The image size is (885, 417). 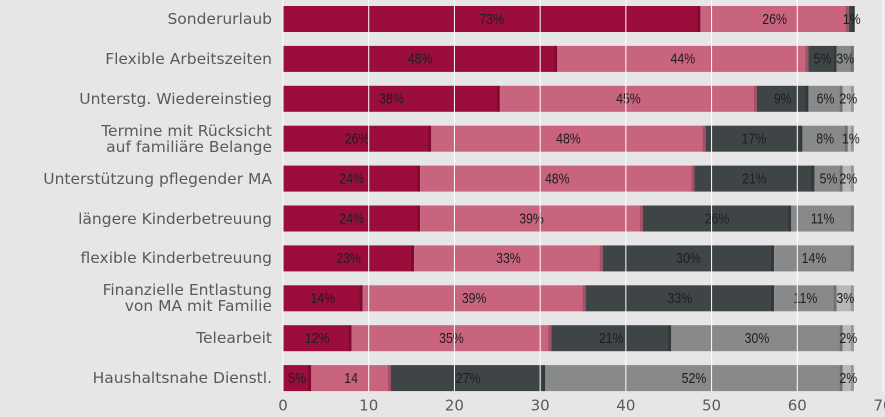 What do you see at coordinates (508, 258) in the screenshot?
I see `value-label: 33%` at bounding box center [508, 258].